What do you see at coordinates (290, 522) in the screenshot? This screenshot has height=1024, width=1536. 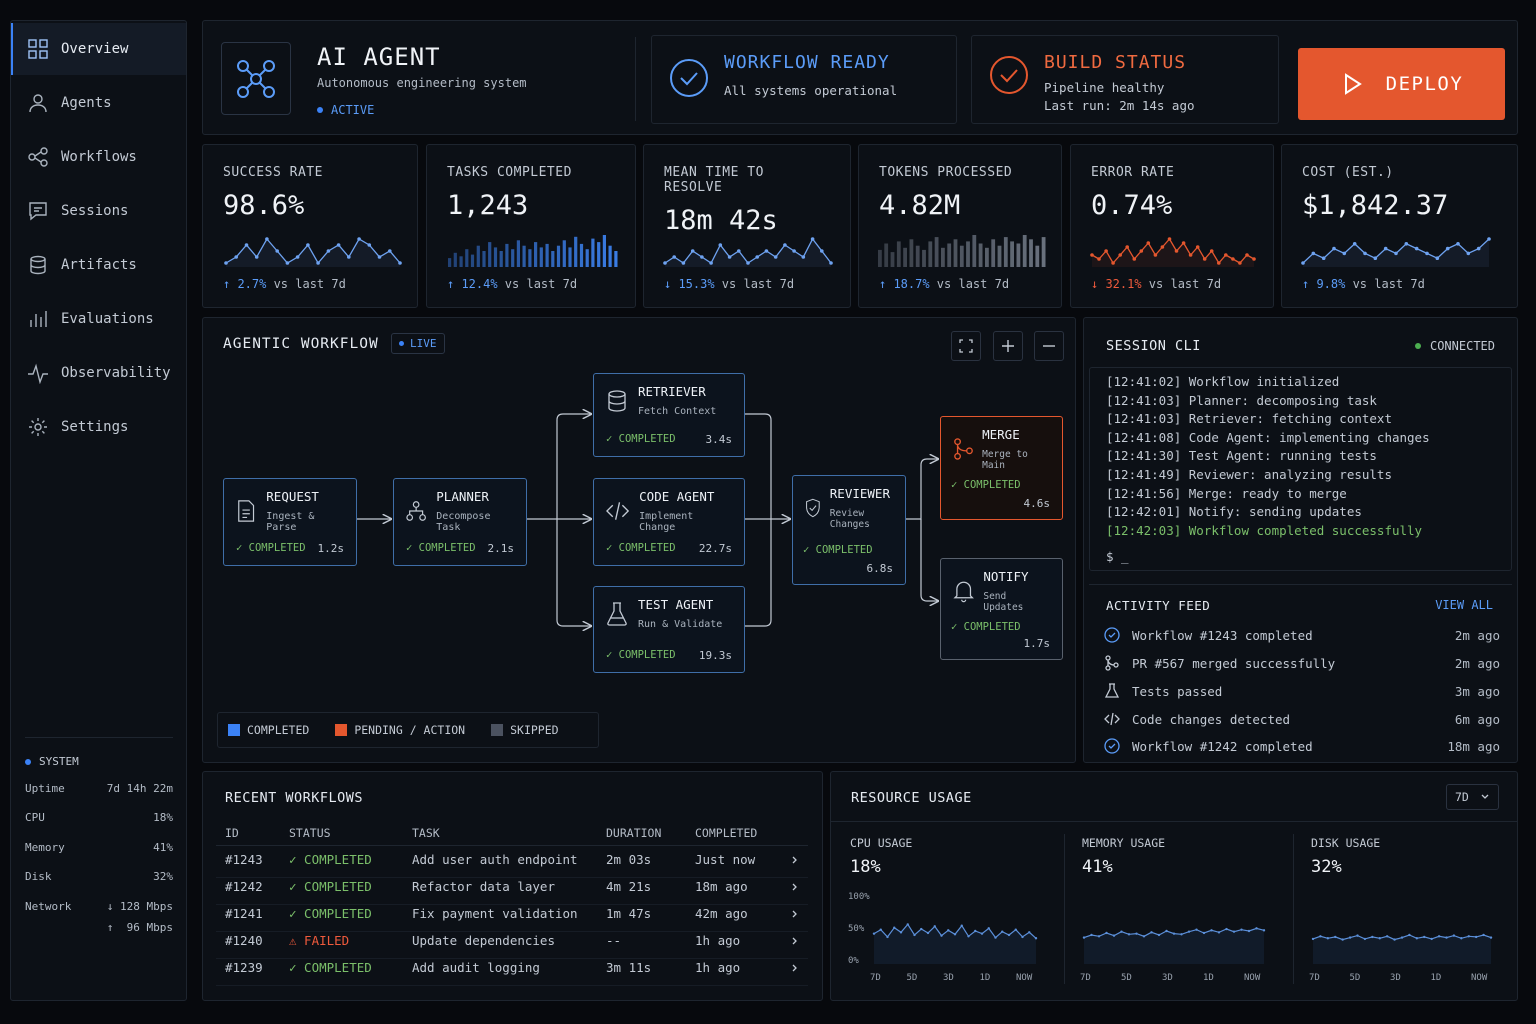 I see `node-request: REQUEST Ingest & Parse ✓ COMPLETED 1.2s` at bounding box center [290, 522].